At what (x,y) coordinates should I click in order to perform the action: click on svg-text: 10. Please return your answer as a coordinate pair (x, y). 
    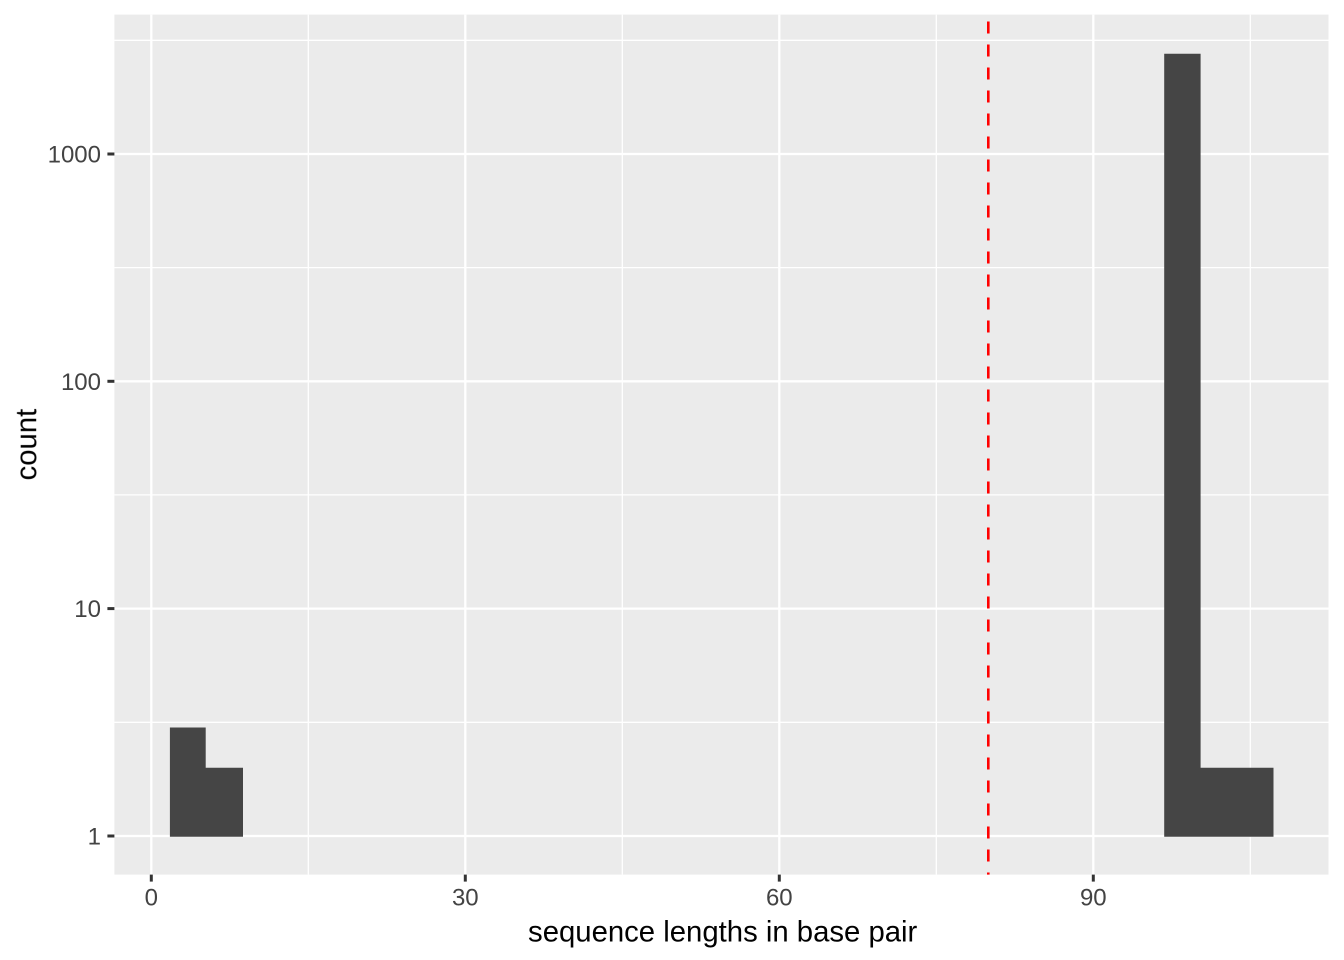
    Looking at the image, I should click on (87, 609).